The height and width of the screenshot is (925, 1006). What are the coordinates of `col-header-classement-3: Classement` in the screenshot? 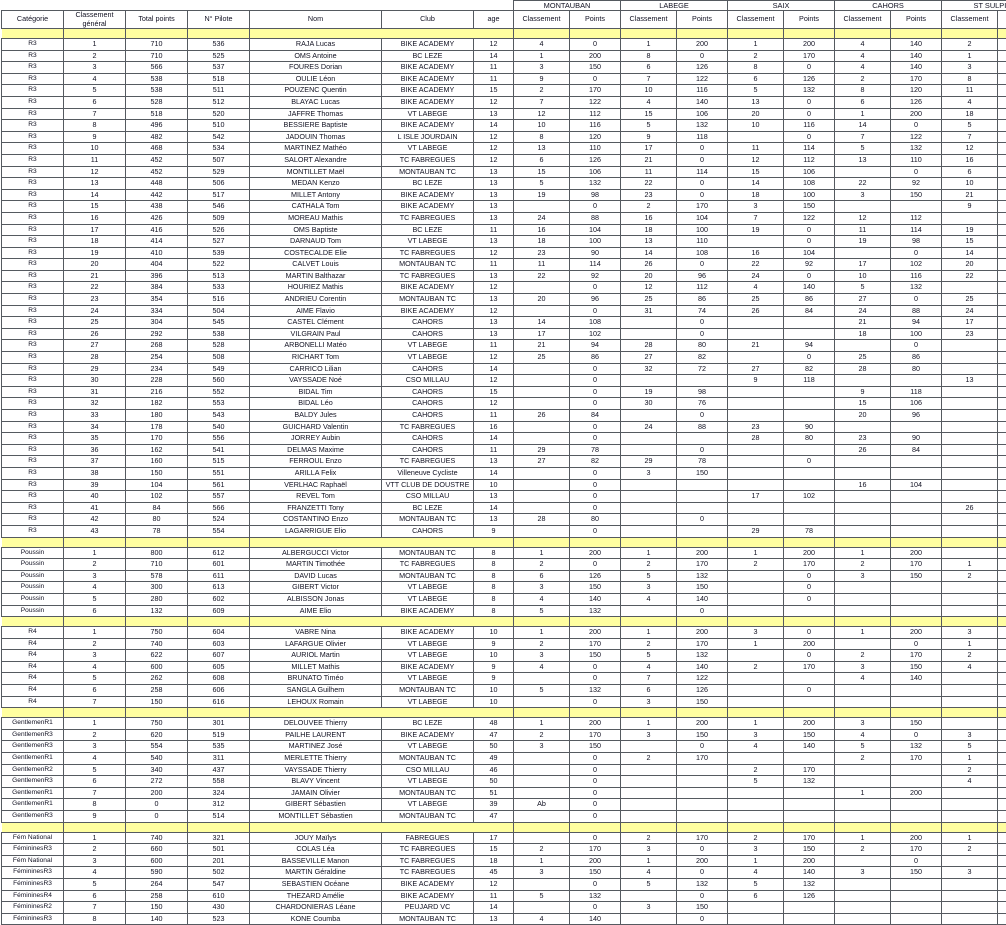 It's located at (863, 20).